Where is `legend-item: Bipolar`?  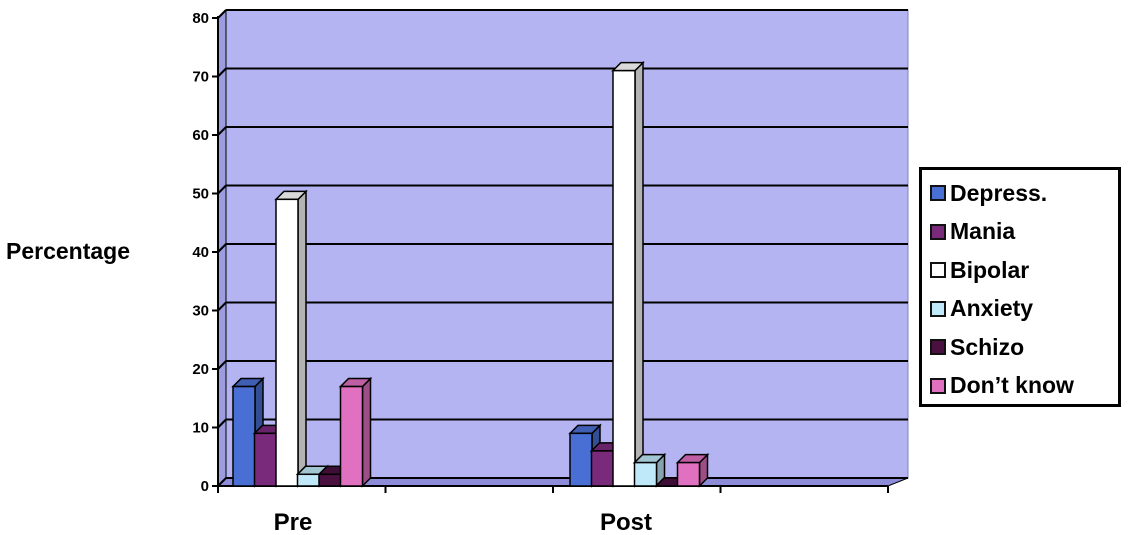 legend-item: Bipolar is located at coordinates (1024, 270).